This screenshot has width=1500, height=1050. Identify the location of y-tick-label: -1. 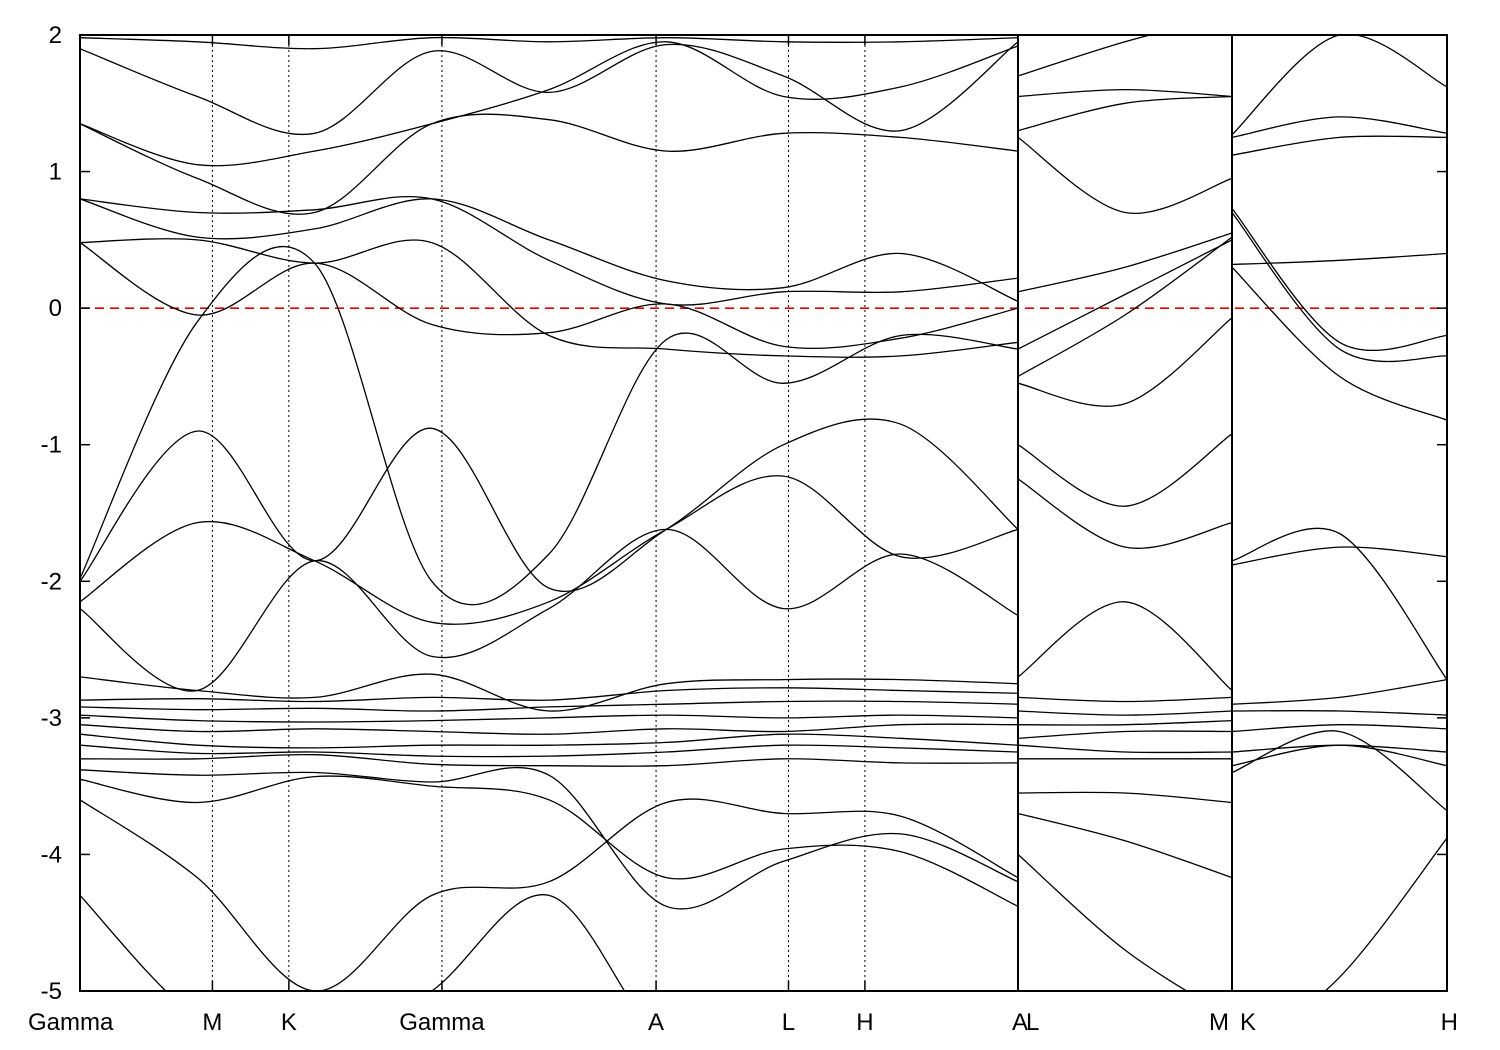
(51, 445).